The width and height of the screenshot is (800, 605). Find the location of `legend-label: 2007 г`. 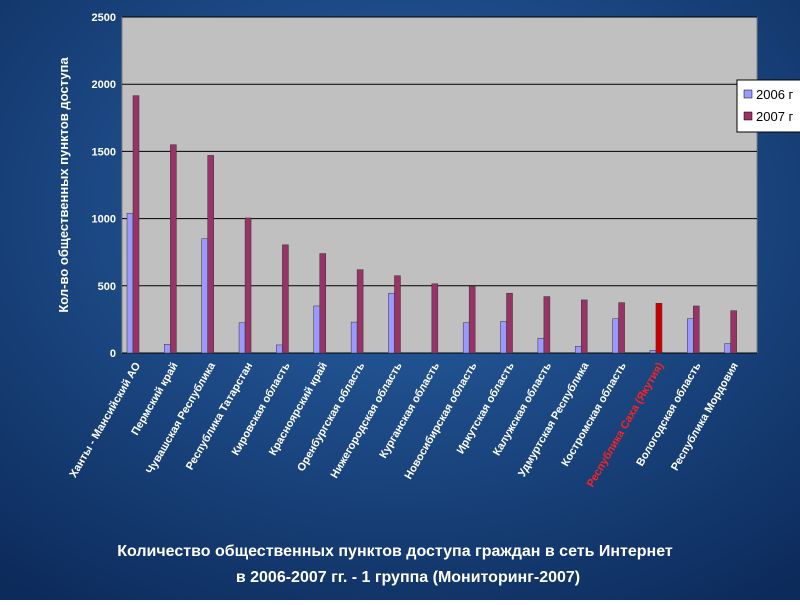

legend-label: 2007 г is located at coordinates (775, 116).